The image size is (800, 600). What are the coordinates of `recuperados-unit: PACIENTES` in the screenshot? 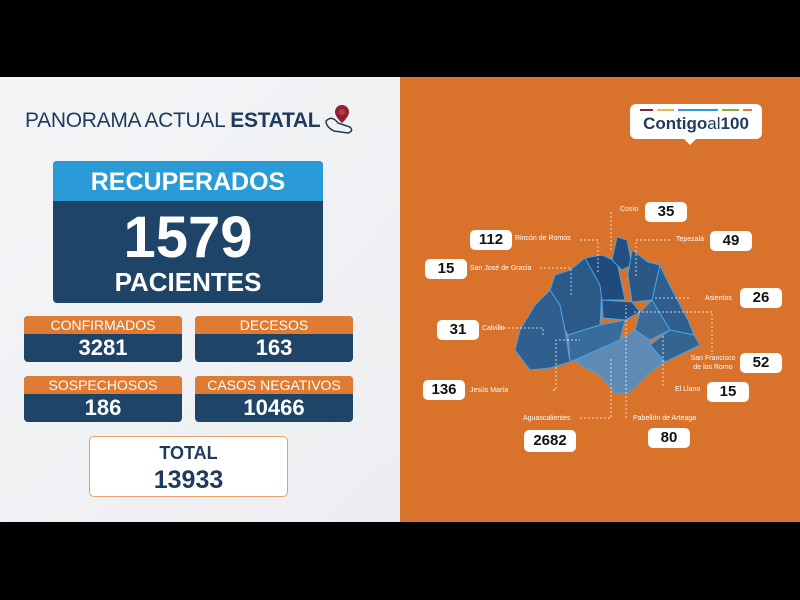 It's located at (188, 282).